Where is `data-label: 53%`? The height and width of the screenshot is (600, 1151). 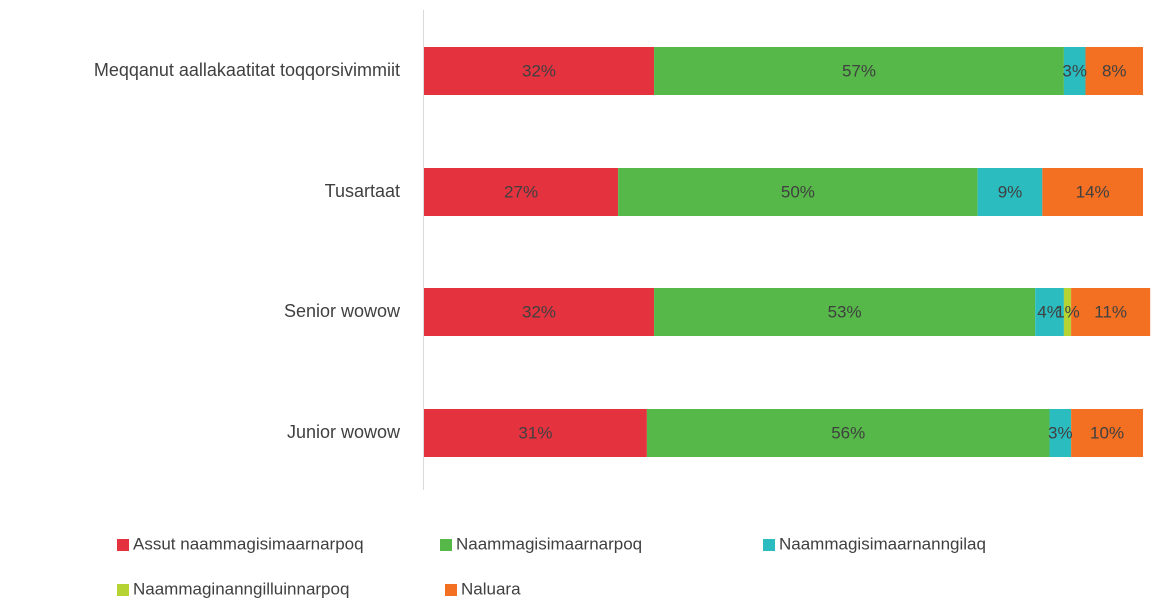
data-label: 53% is located at coordinates (845, 311).